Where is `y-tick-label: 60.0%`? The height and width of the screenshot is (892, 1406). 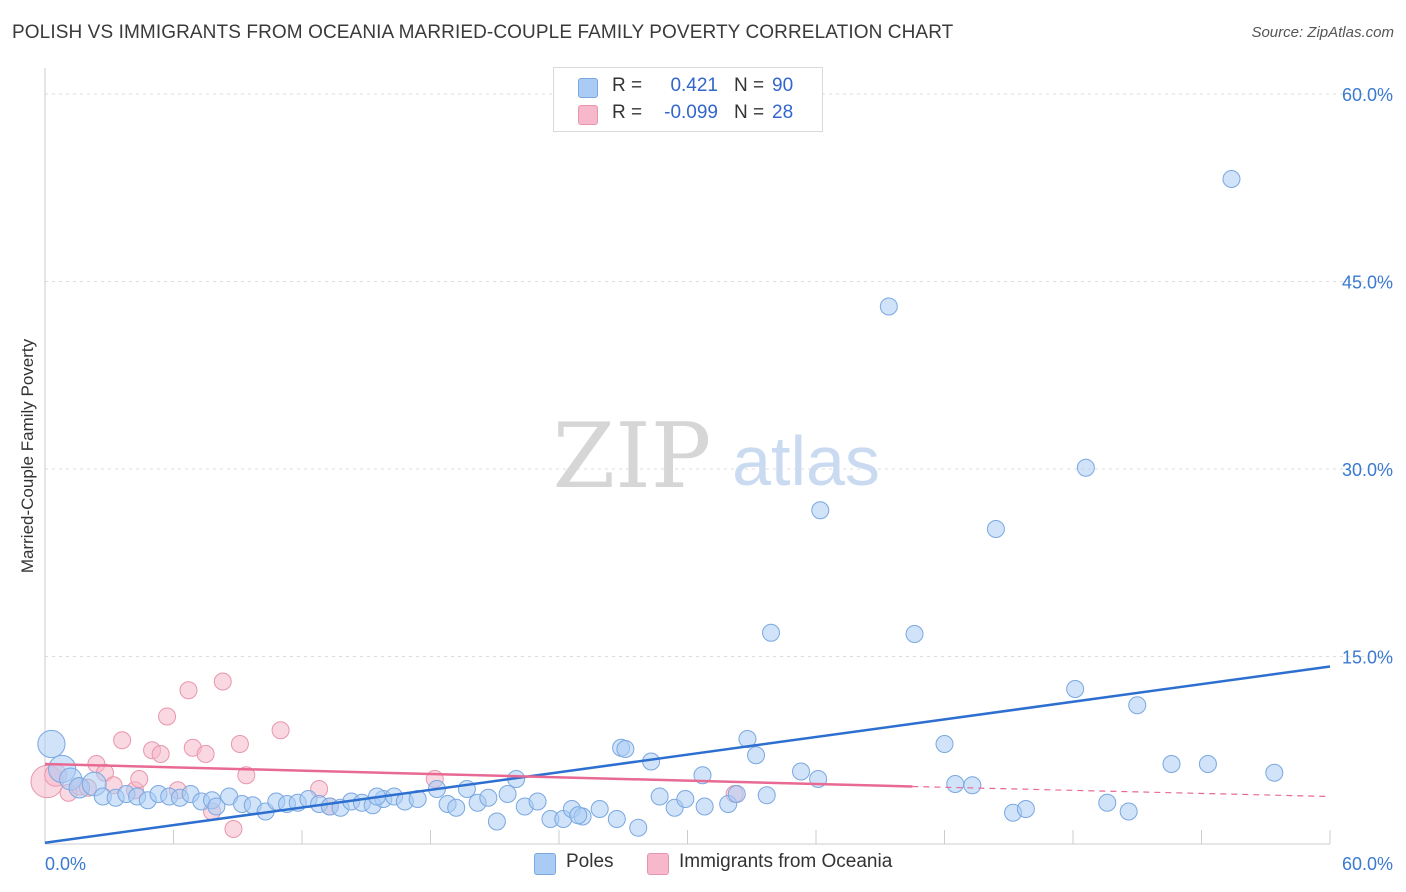
y-tick-label: 60.0% is located at coordinates (1367, 95).